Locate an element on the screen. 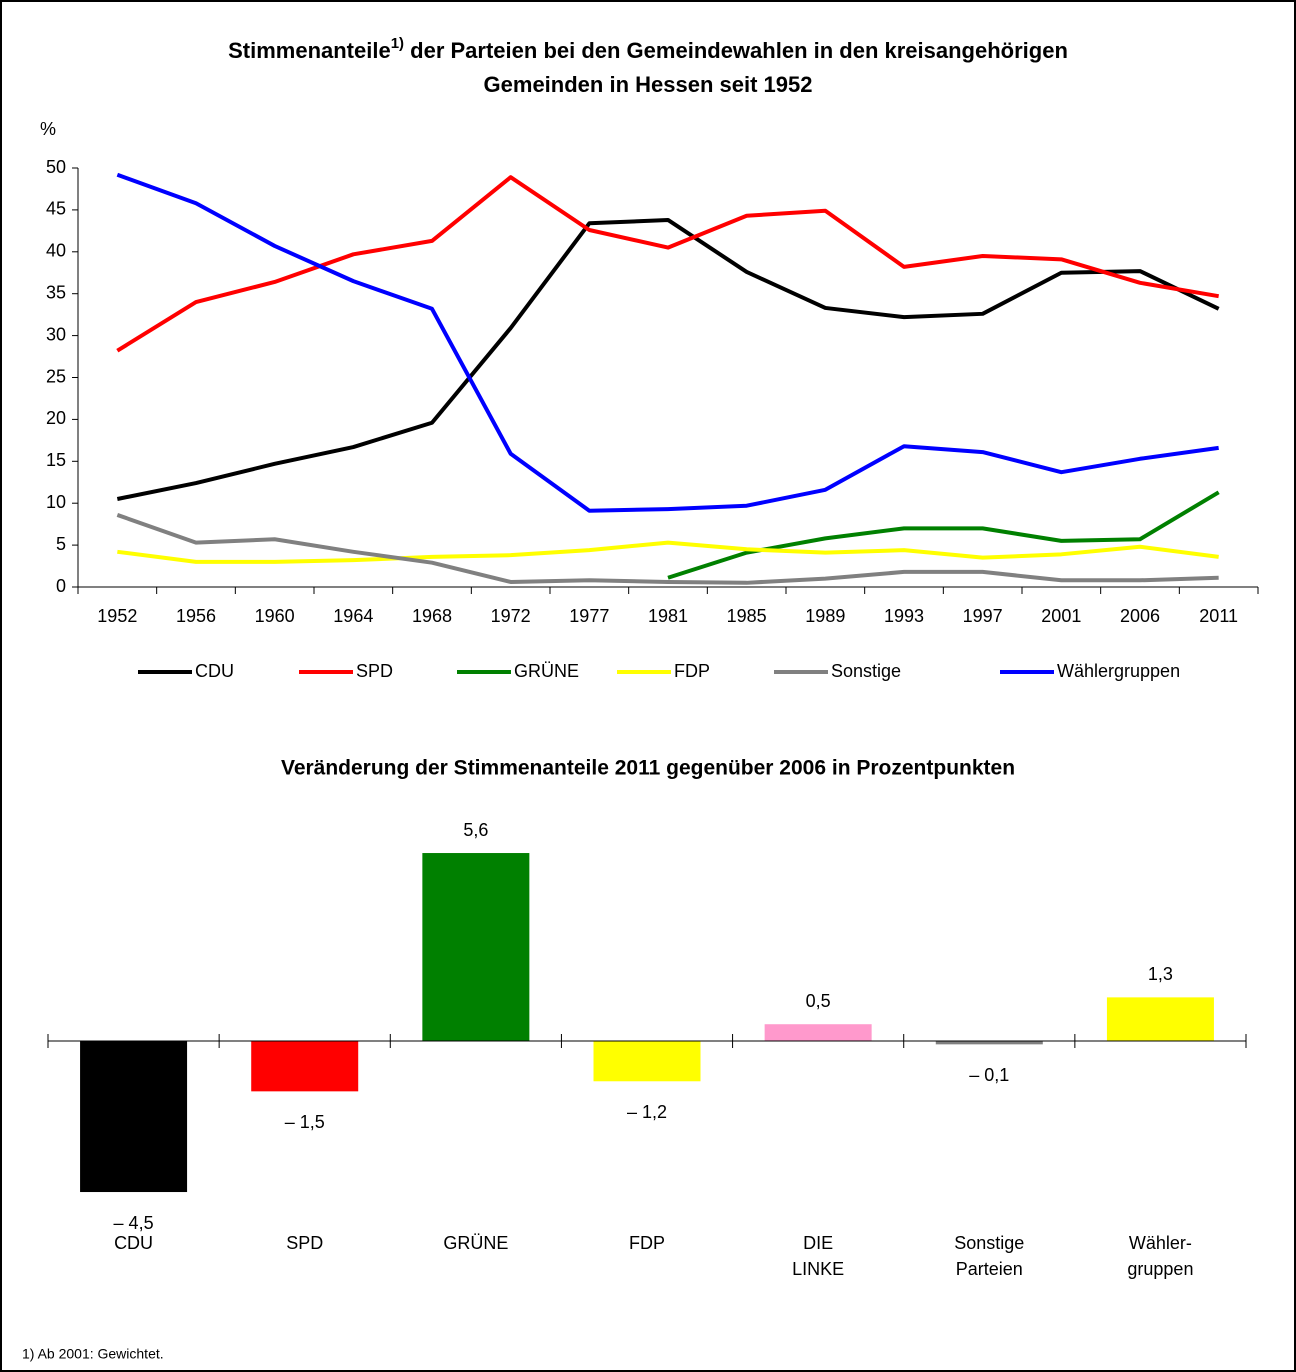 The width and height of the screenshot is (1296, 1372). x-tick-label: 1981 is located at coordinates (668, 616).